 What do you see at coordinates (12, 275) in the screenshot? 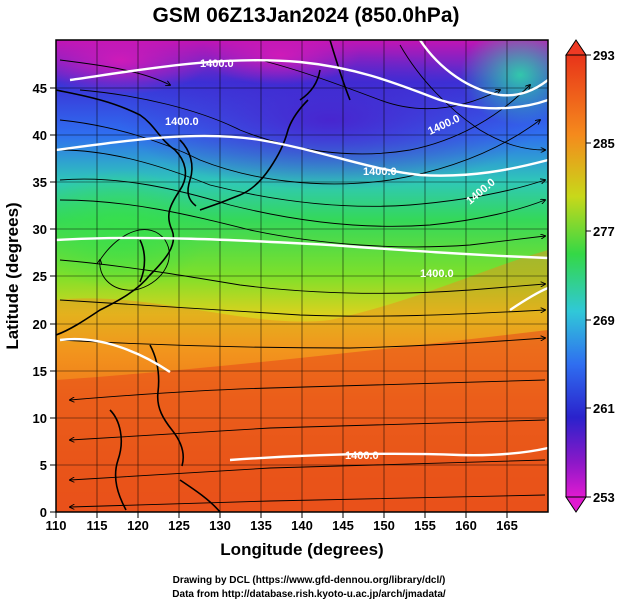
I see `y-axis-title: Latitude (degrees)` at bounding box center [12, 275].